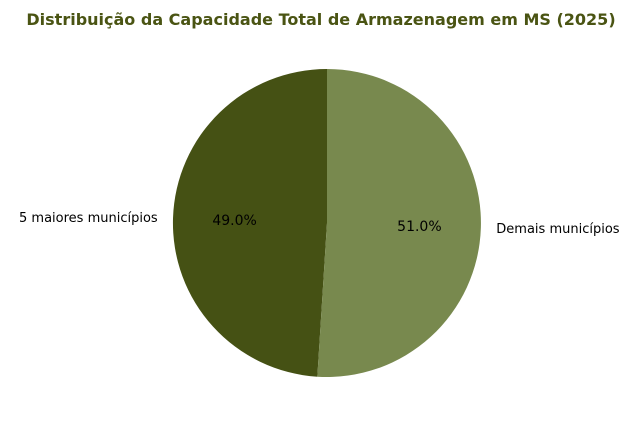 The image size is (642, 427). I want to click on pie-slice-label-other-municipalities: Demais municípios, so click(557, 229).